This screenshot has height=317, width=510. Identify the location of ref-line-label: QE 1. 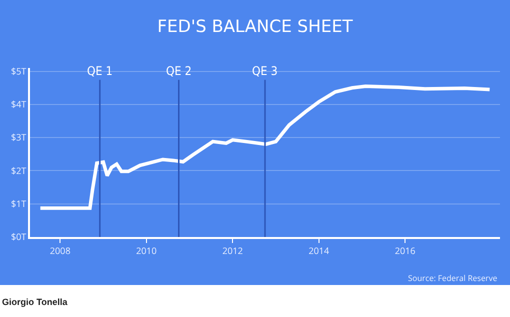
(100, 71).